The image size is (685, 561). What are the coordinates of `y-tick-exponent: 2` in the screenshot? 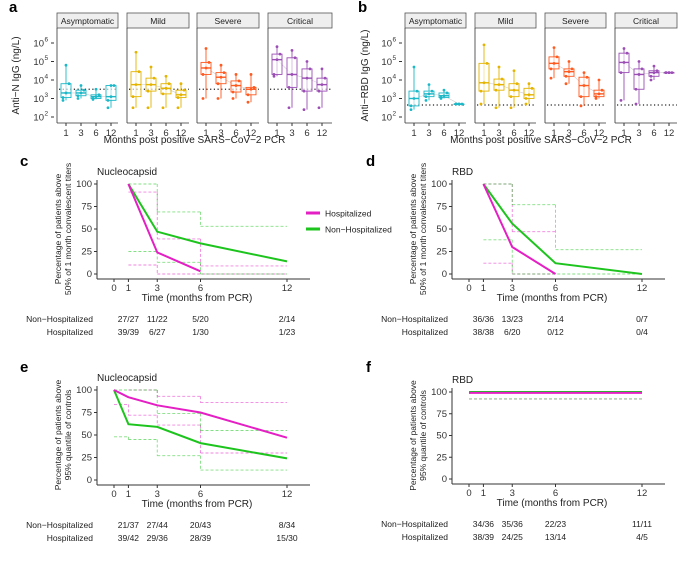 It's located at (395, 114).